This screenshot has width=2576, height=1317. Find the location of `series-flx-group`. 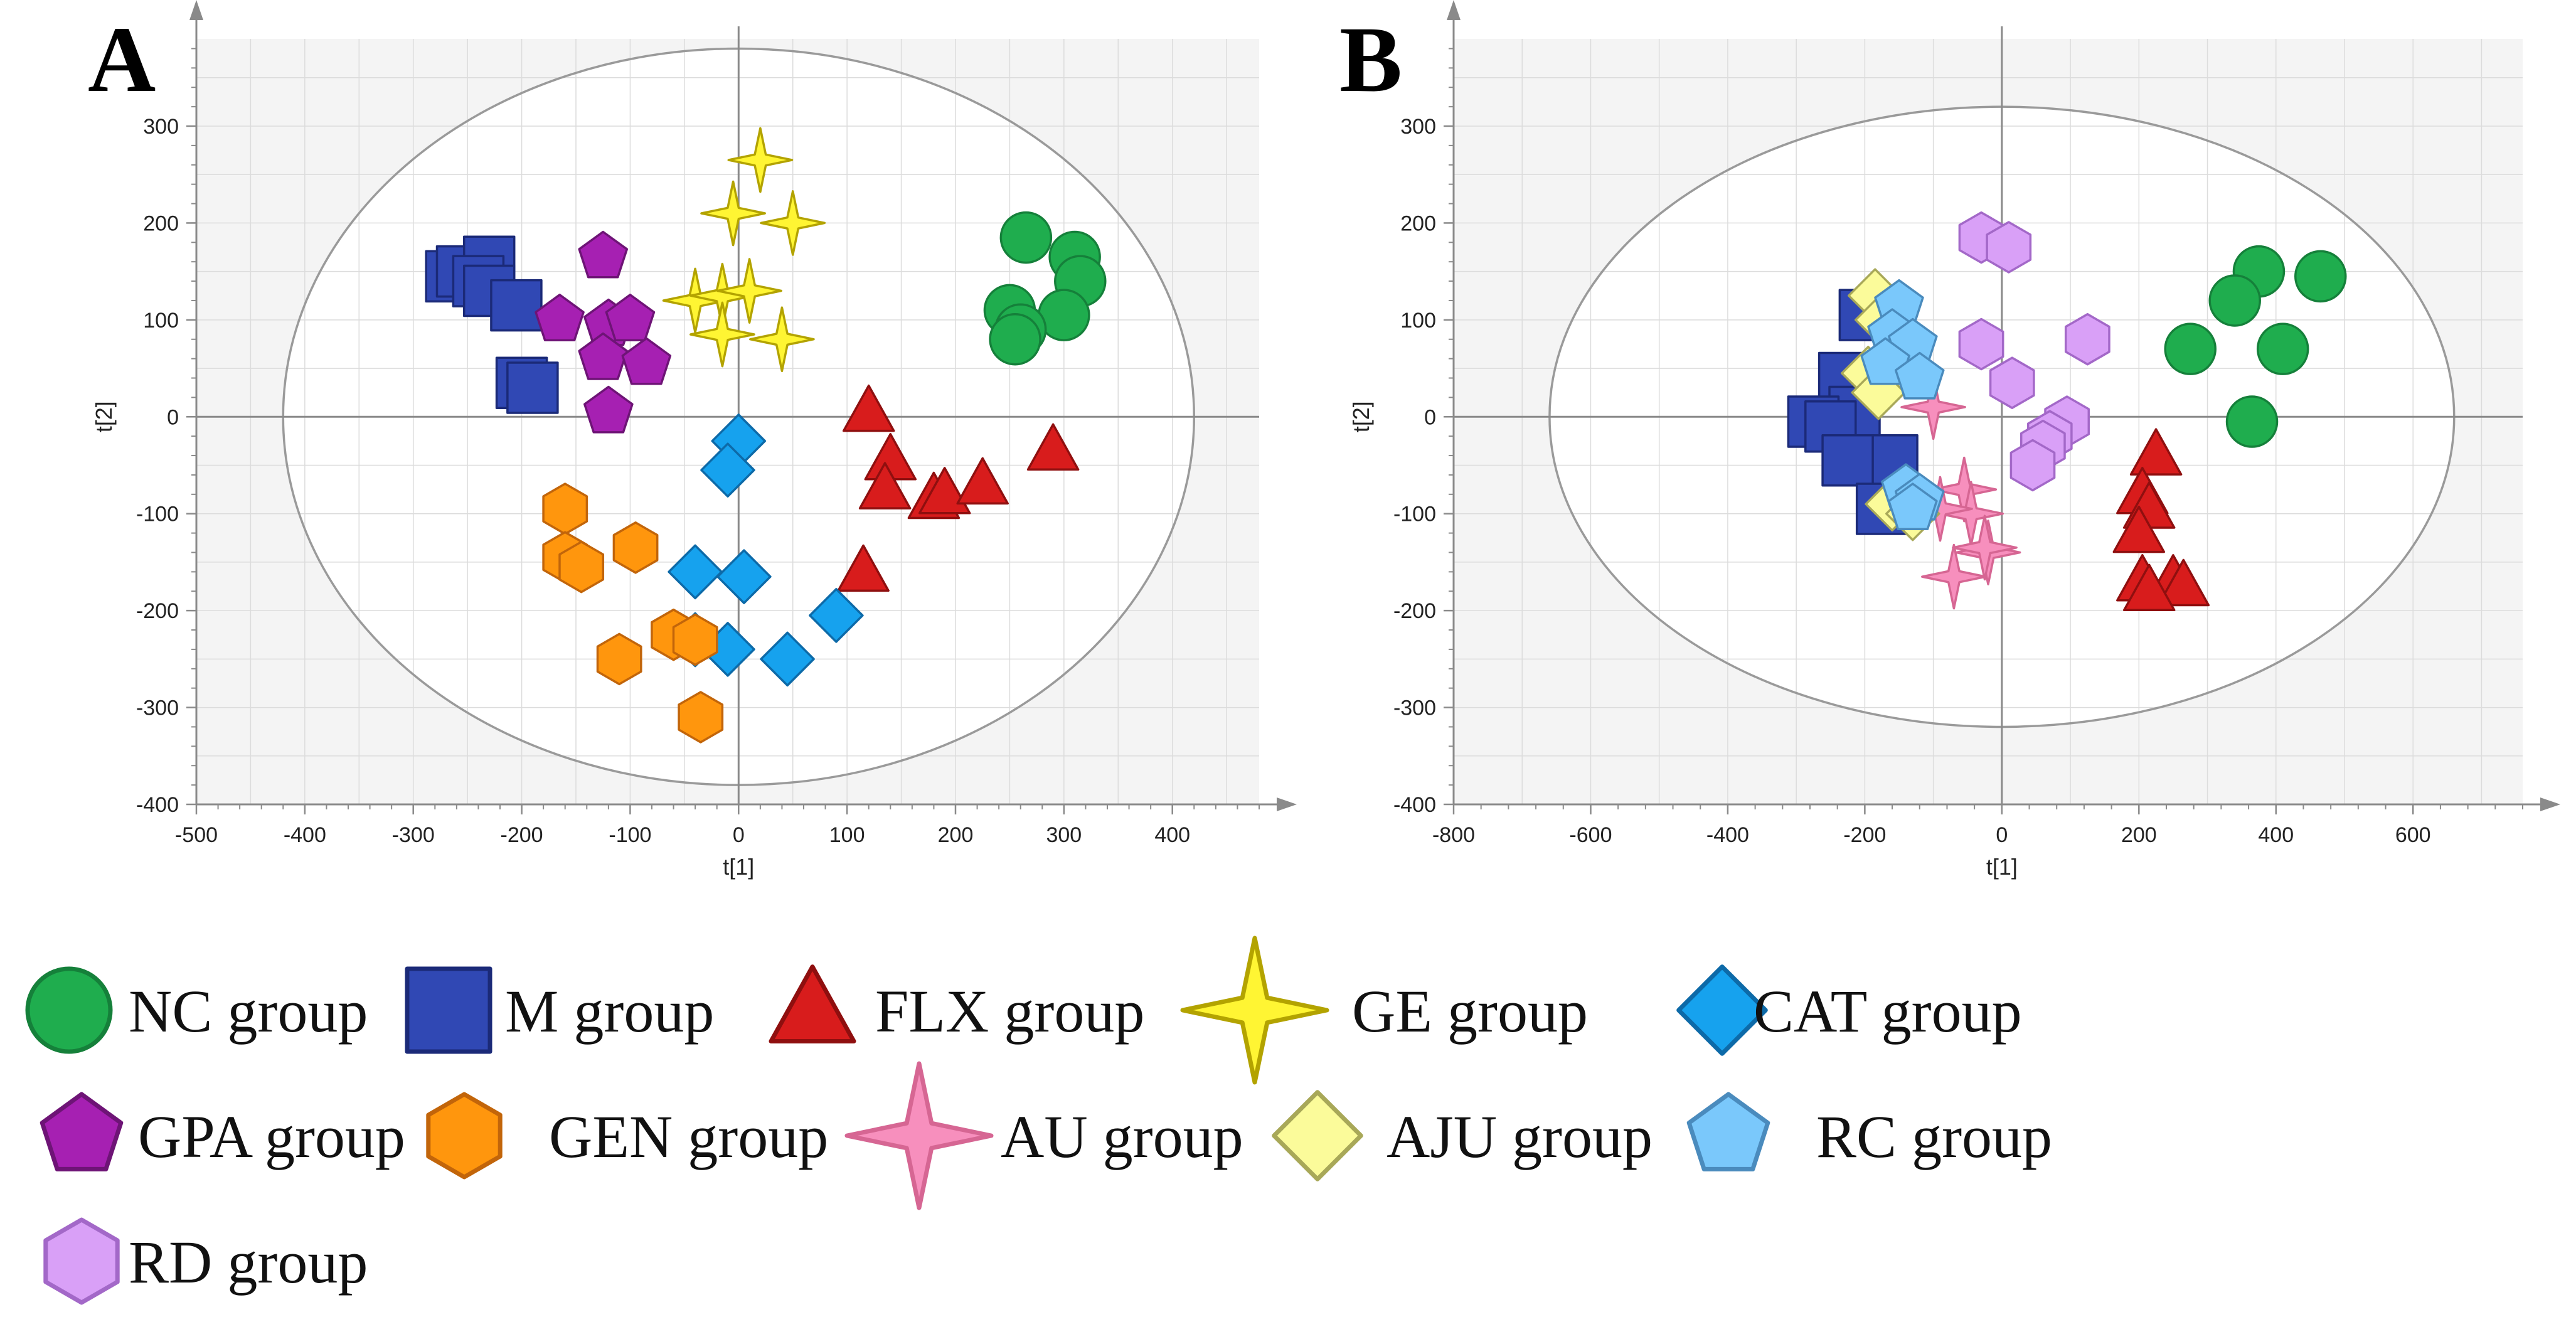

series-flx-group is located at coordinates (2161, 520).